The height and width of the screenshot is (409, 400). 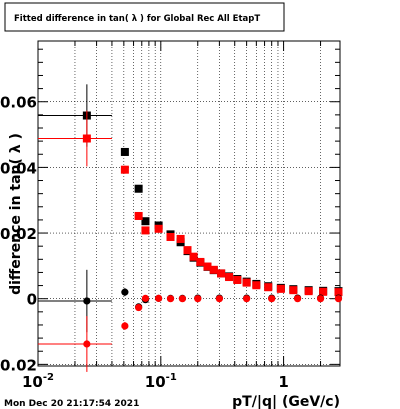 I want to click on y-tick-label: 0.02, so click(x=18, y=234).